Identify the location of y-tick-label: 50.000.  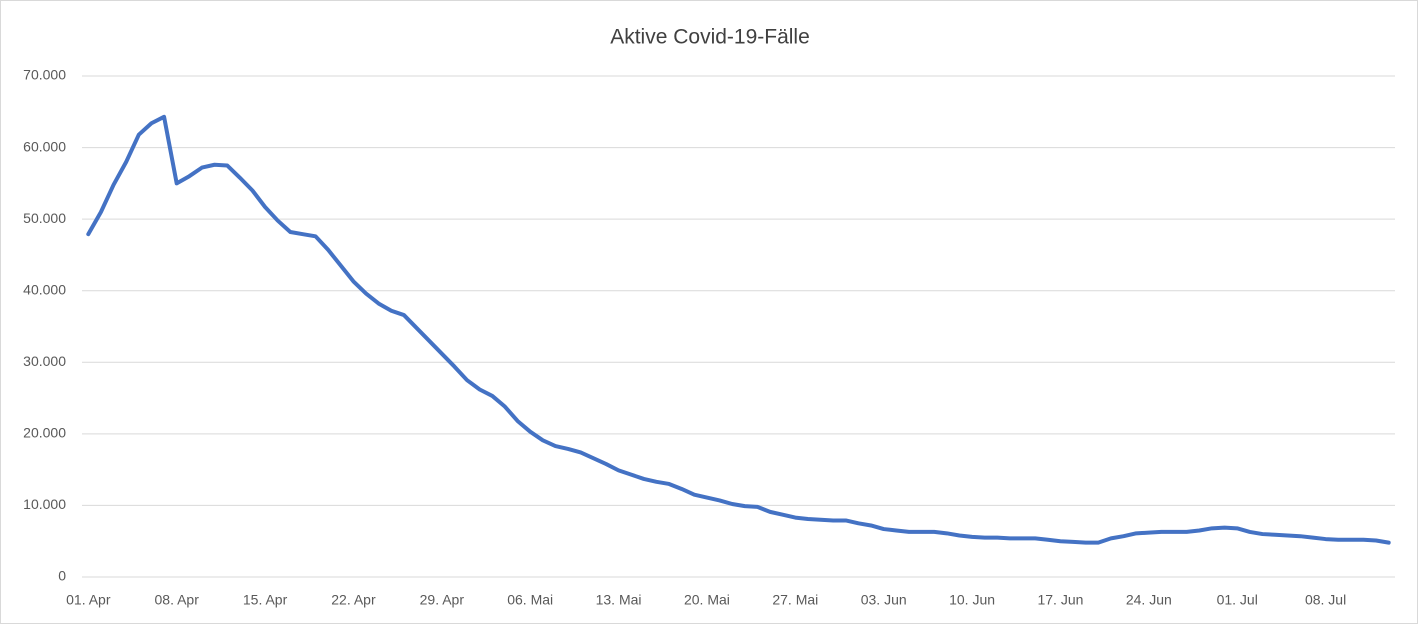
(44, 218).